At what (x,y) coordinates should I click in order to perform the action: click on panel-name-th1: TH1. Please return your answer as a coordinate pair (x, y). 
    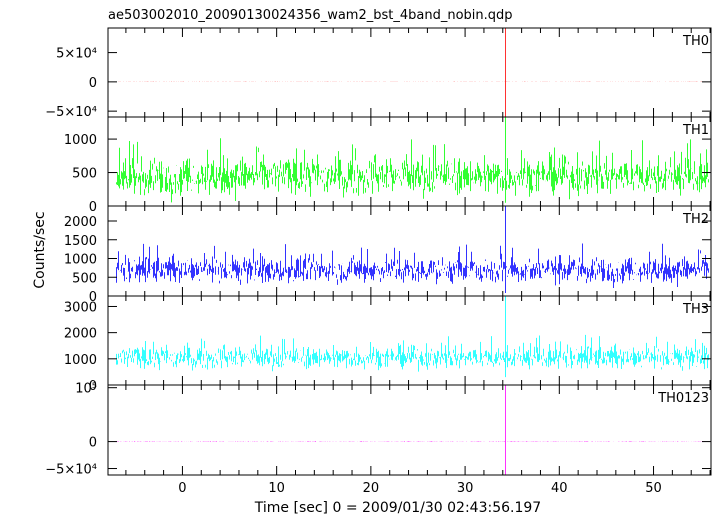
    Looking at the image, I should click on (695, 130).